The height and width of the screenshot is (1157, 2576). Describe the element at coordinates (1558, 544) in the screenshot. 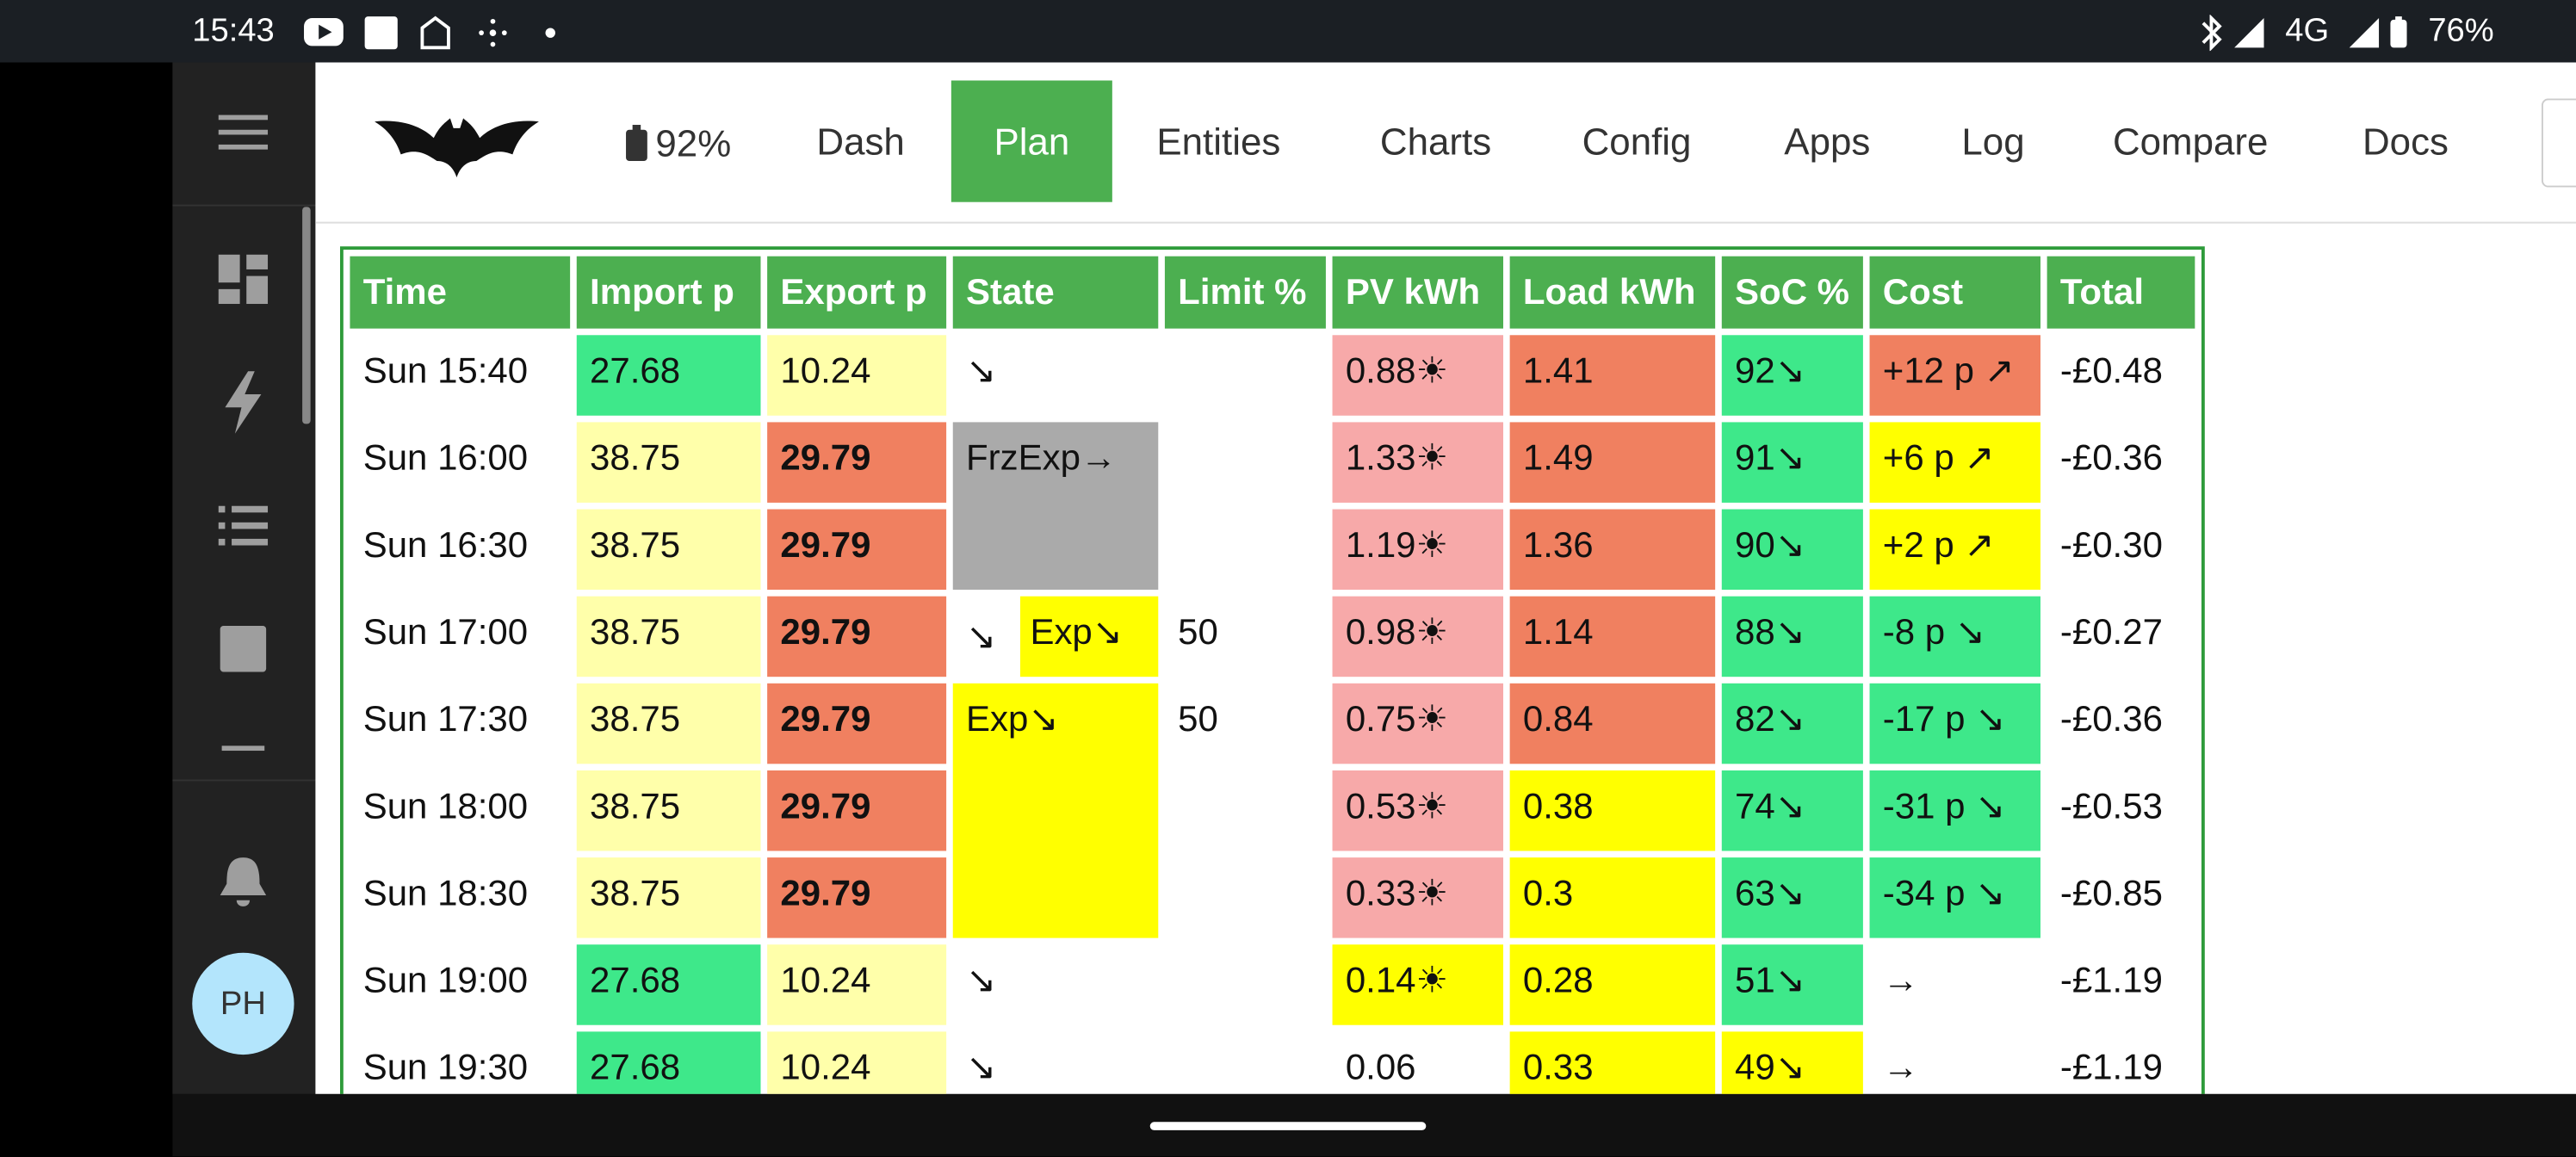

I see `cell-text: 1.36` at that location.